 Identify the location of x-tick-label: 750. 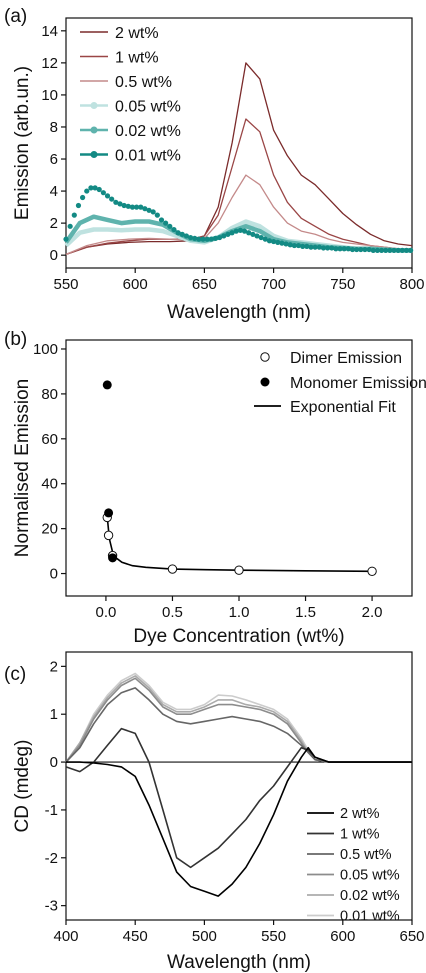
(342, 284).